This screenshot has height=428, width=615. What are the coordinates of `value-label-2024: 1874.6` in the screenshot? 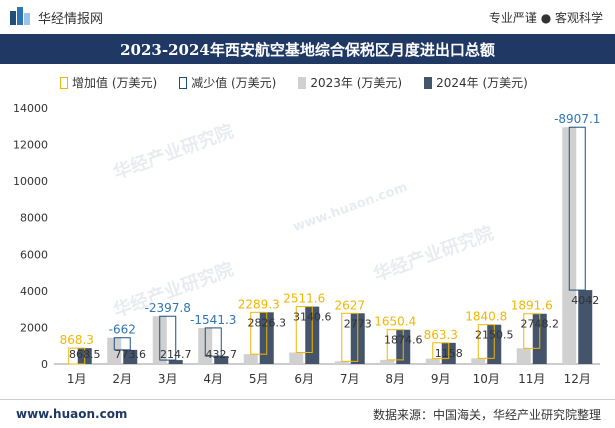 It's located at (403, 340).